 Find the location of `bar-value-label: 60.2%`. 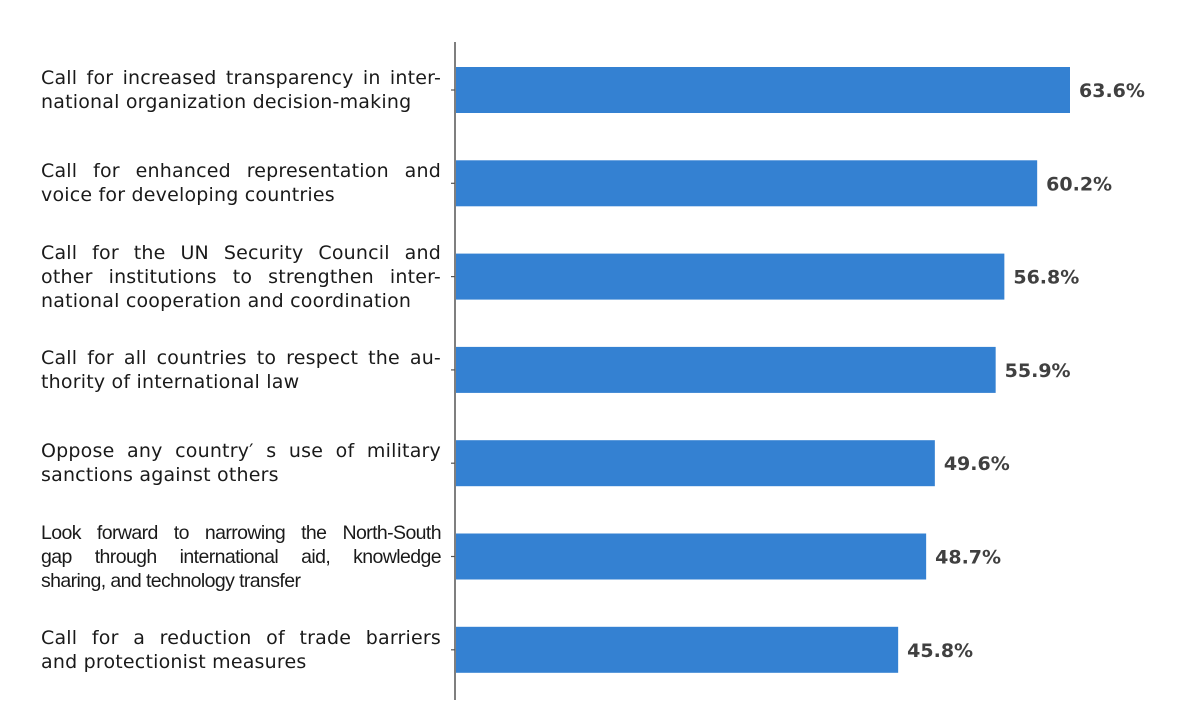

bar-value-label: 60.2% is located at coordinates (1079, 184).